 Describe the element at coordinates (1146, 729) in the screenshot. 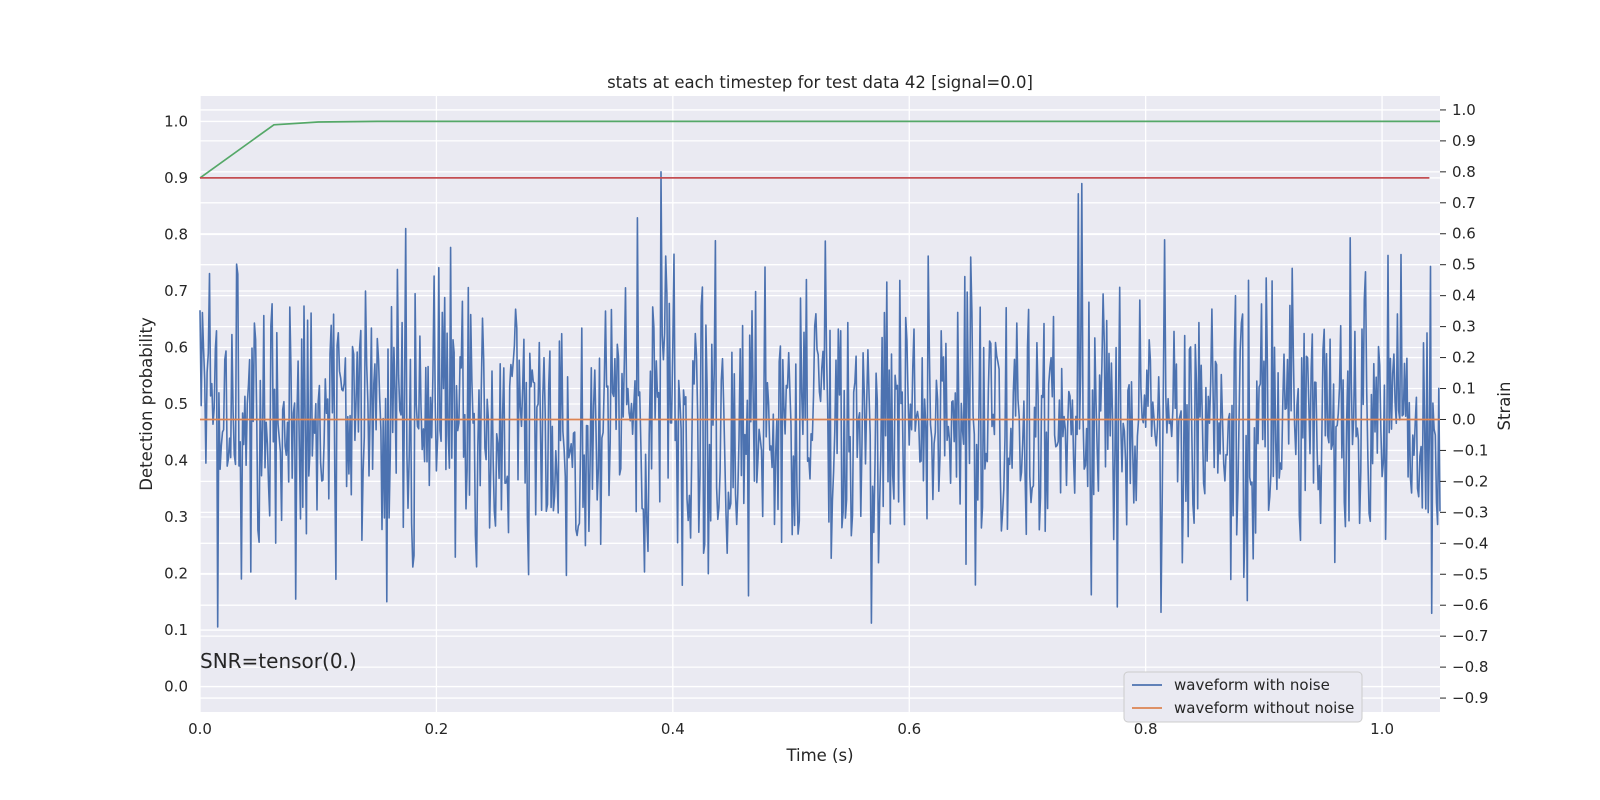

I see `x-tick-label: 0.8` at that location.